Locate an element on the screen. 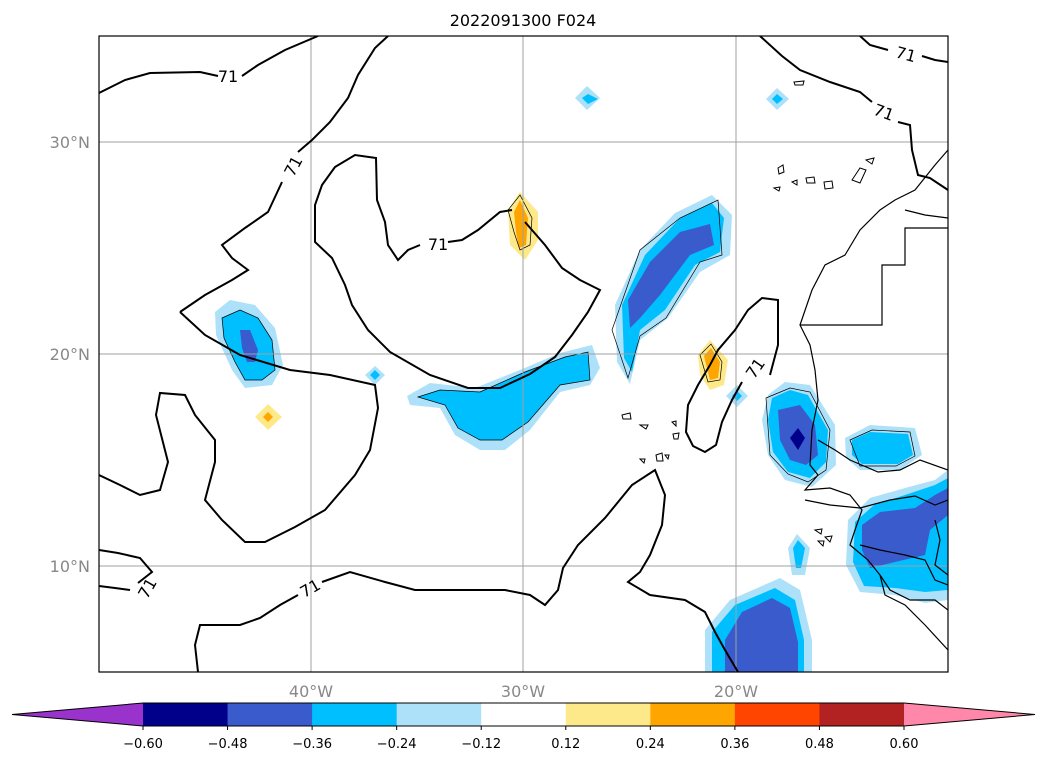  colorbar-tick-label: 0.48 is located at coordinates (819, 744).